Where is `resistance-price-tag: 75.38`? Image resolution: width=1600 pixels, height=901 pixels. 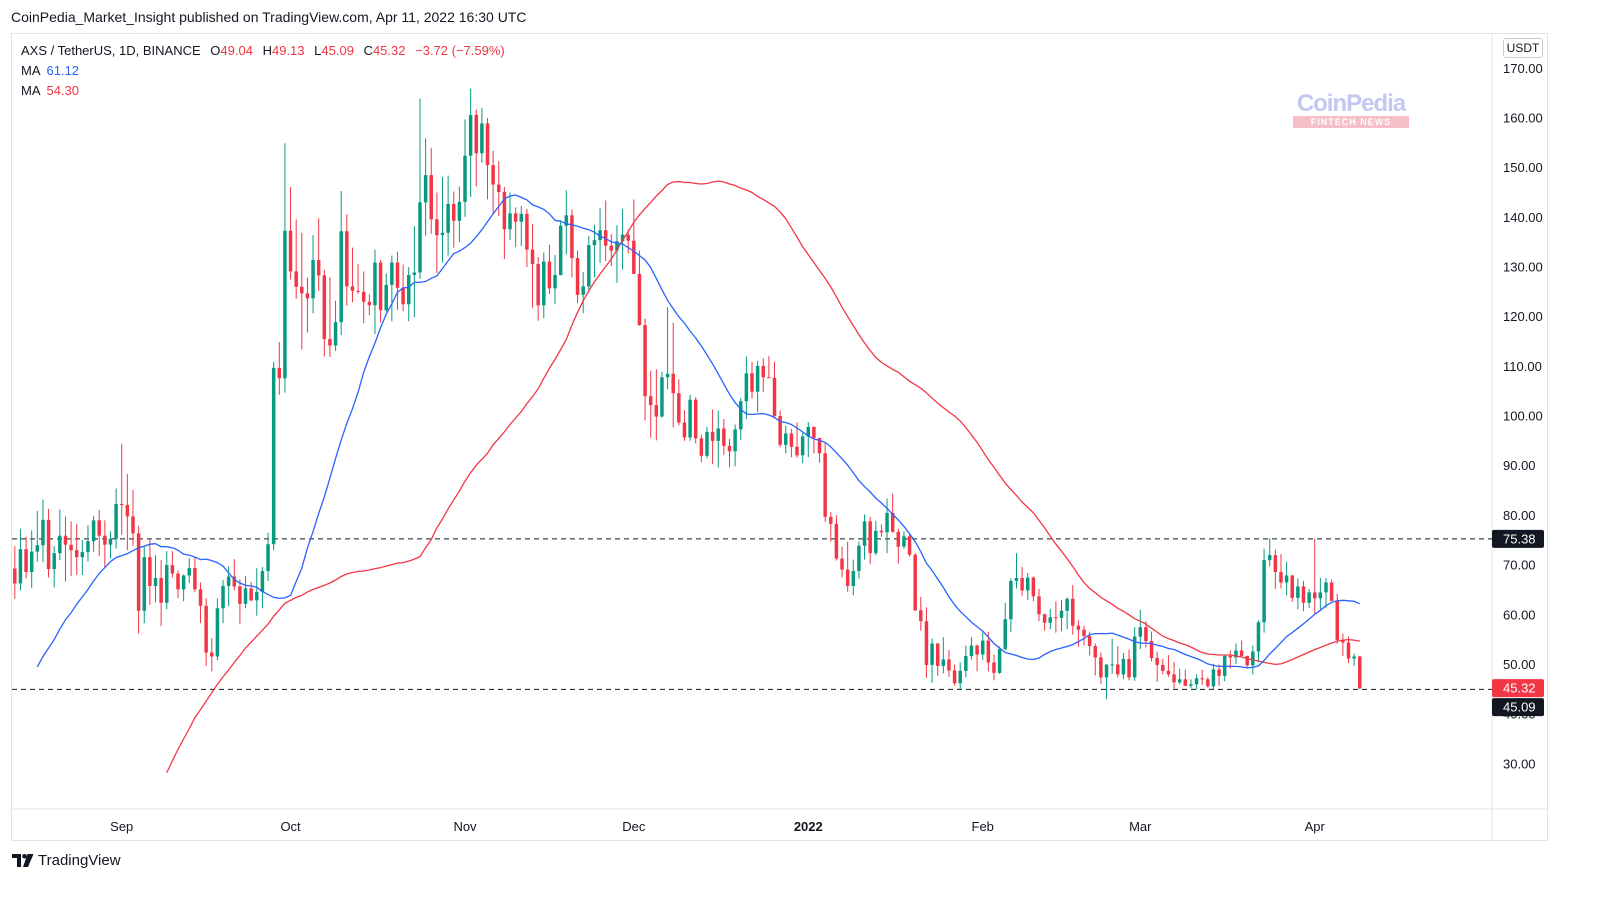
resistance-price-tag: 75.38 is located at coordinates (1518, 538).